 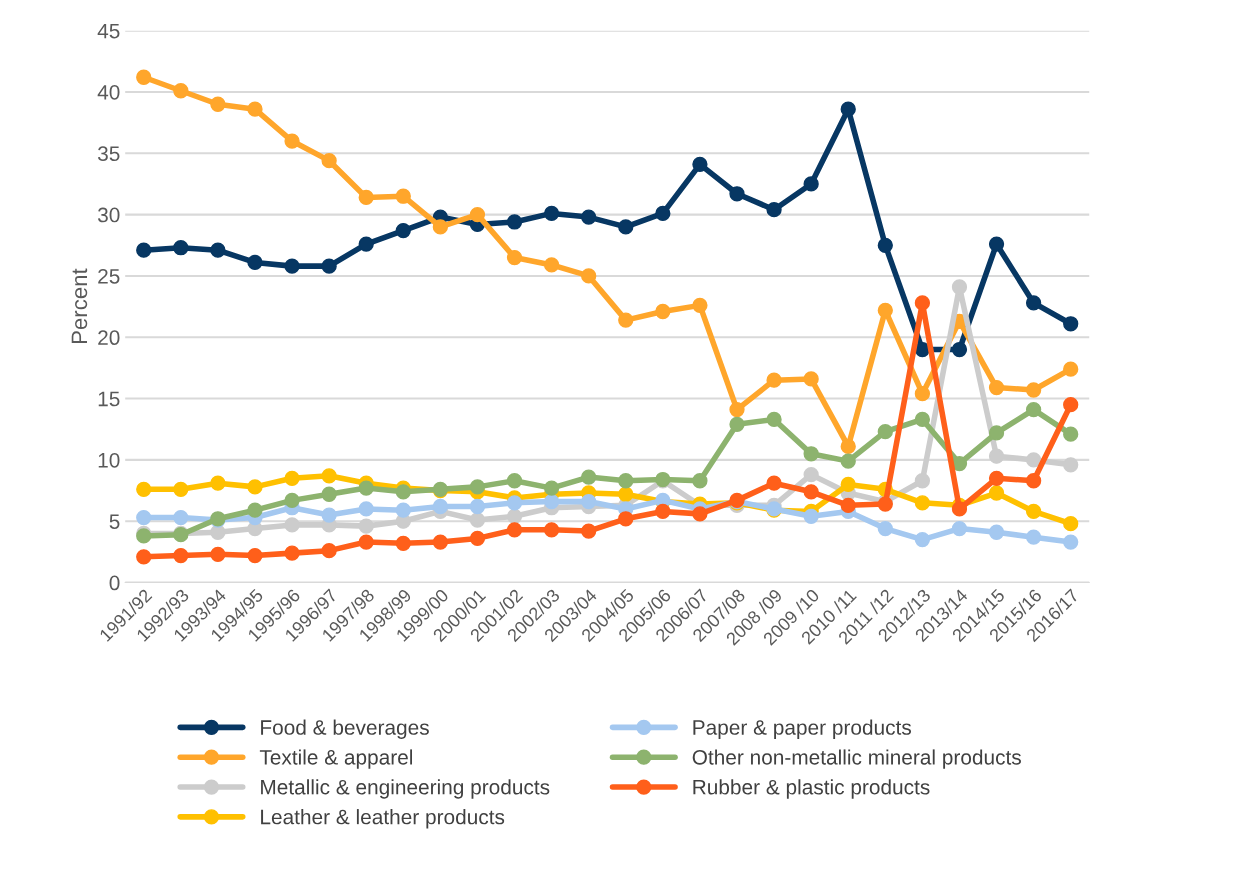 What do you see at coordinates (108, 154) in the screenshot?
I see `y-tick-label: 35` at bounding box center [108, 154].